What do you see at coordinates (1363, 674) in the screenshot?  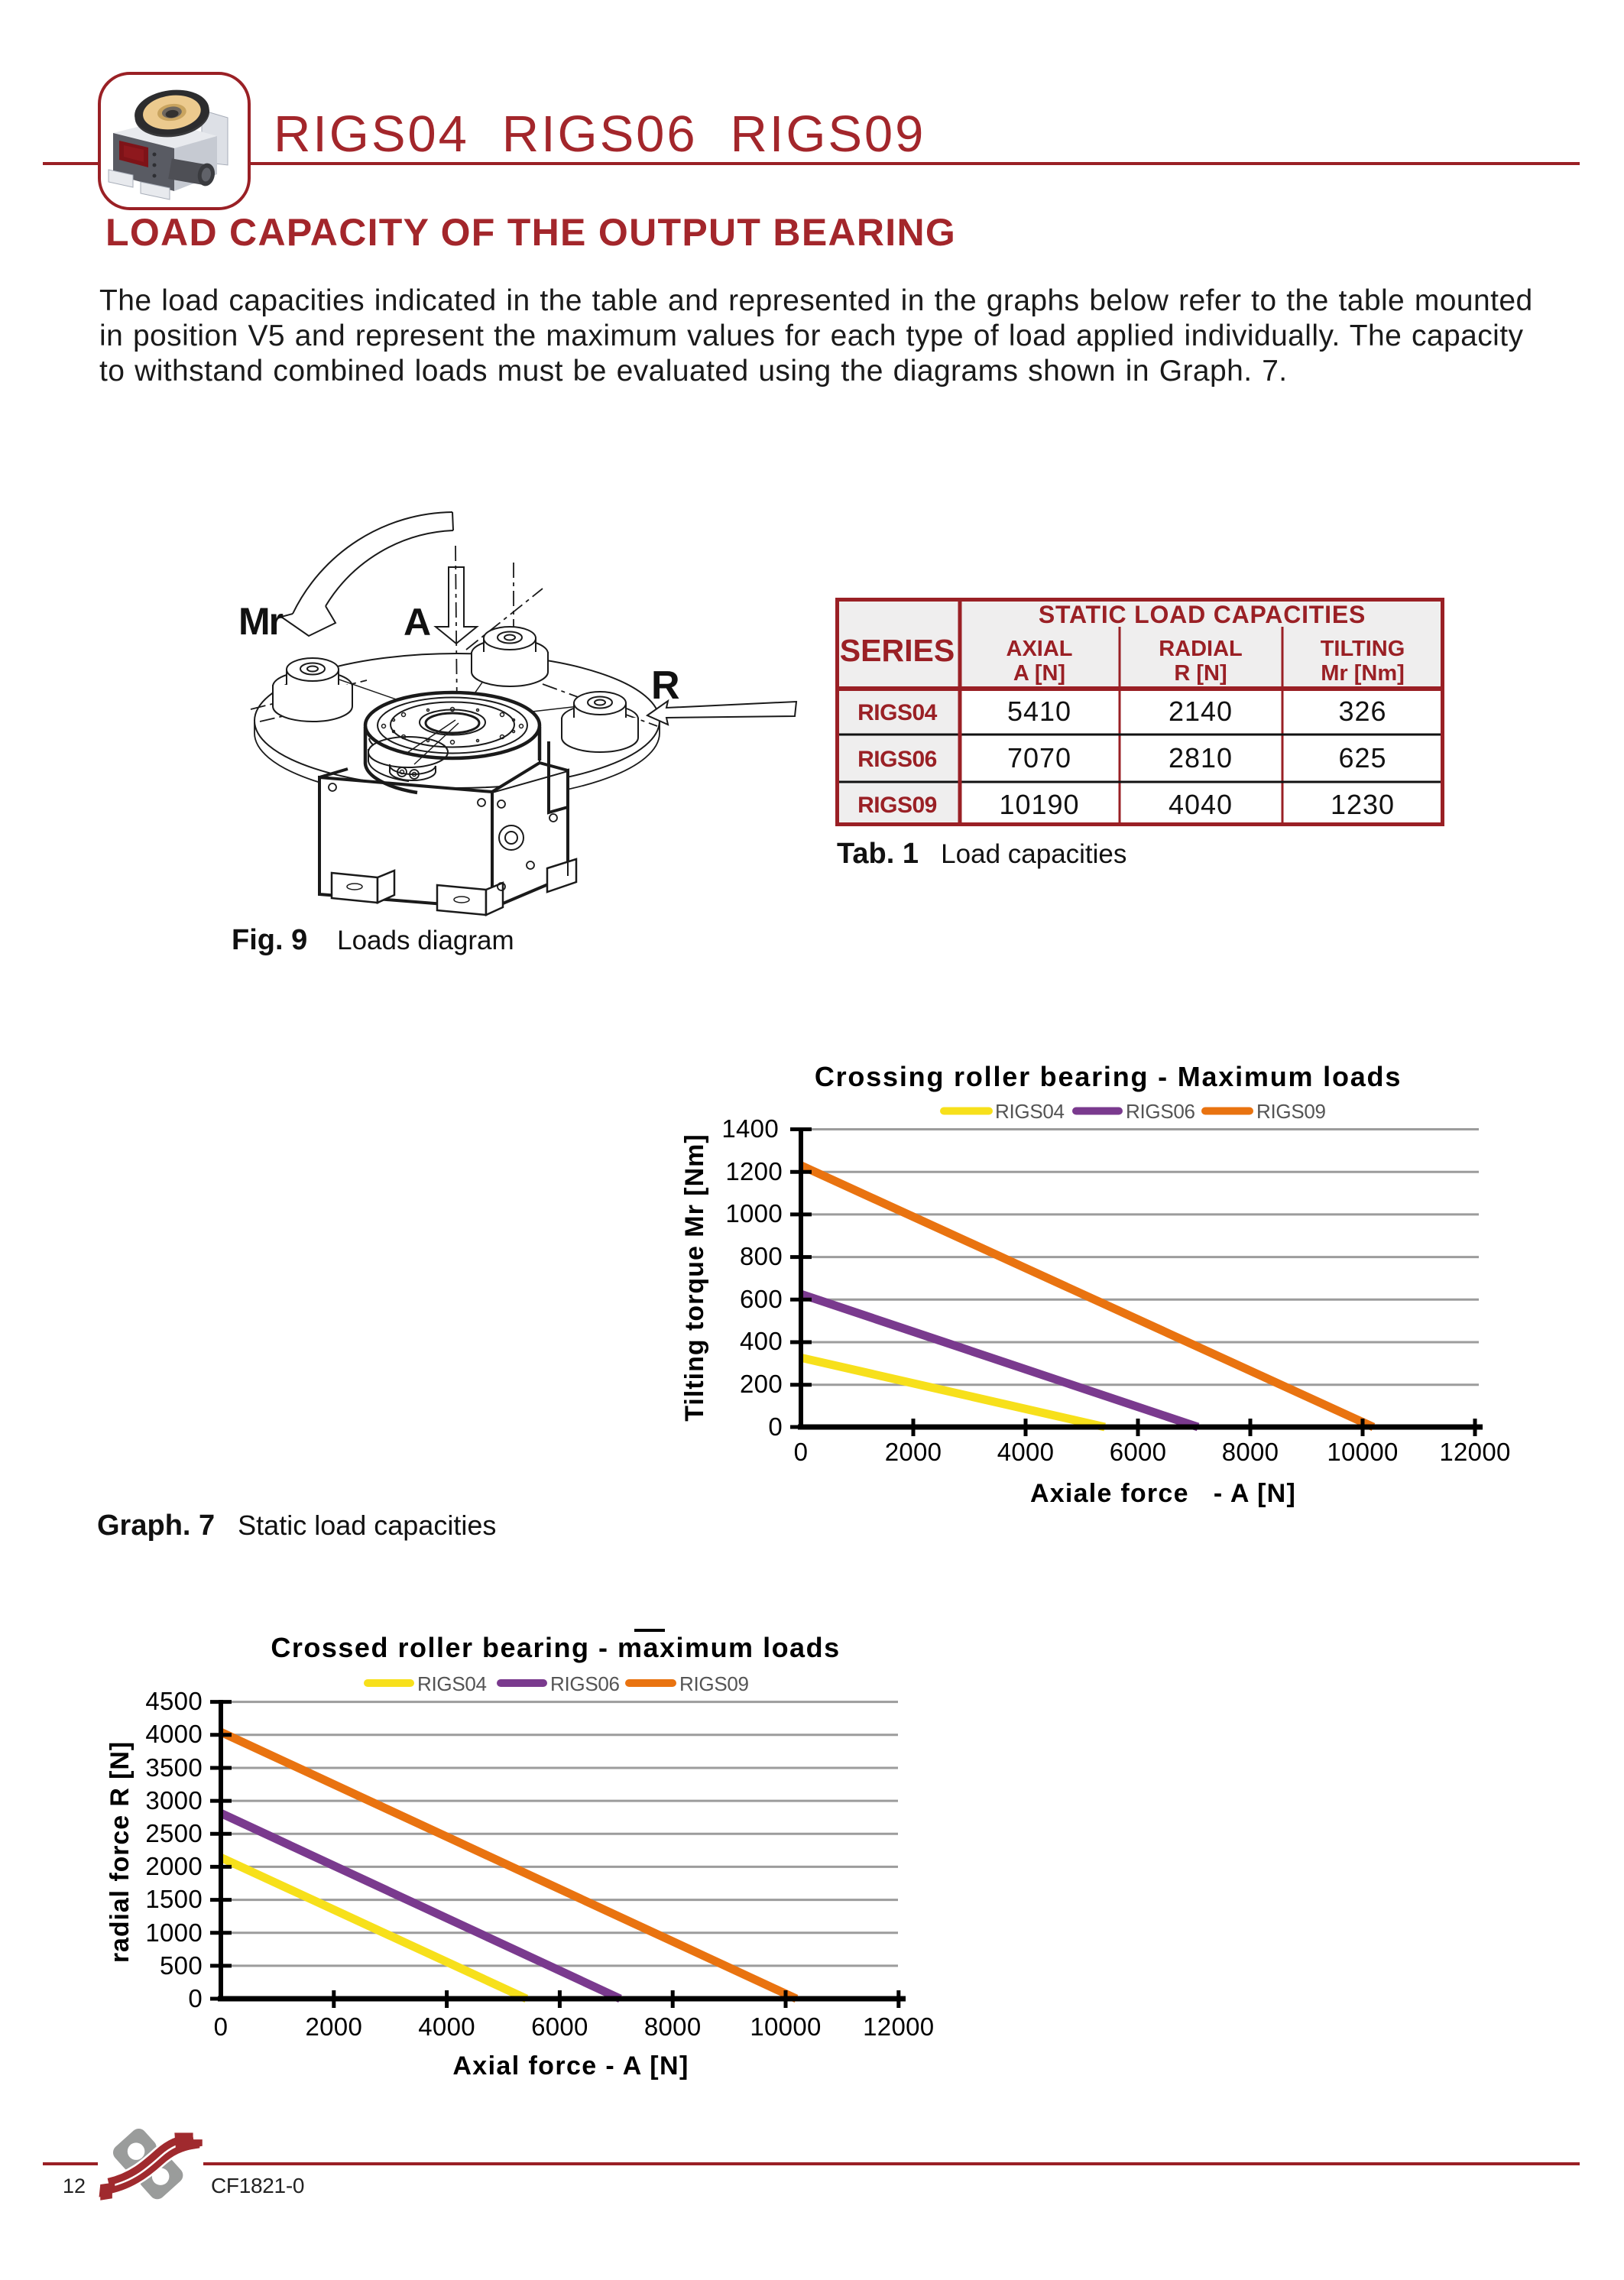 I see `svg-text: Mr [Nm]` at bounding box center [1363, 674].